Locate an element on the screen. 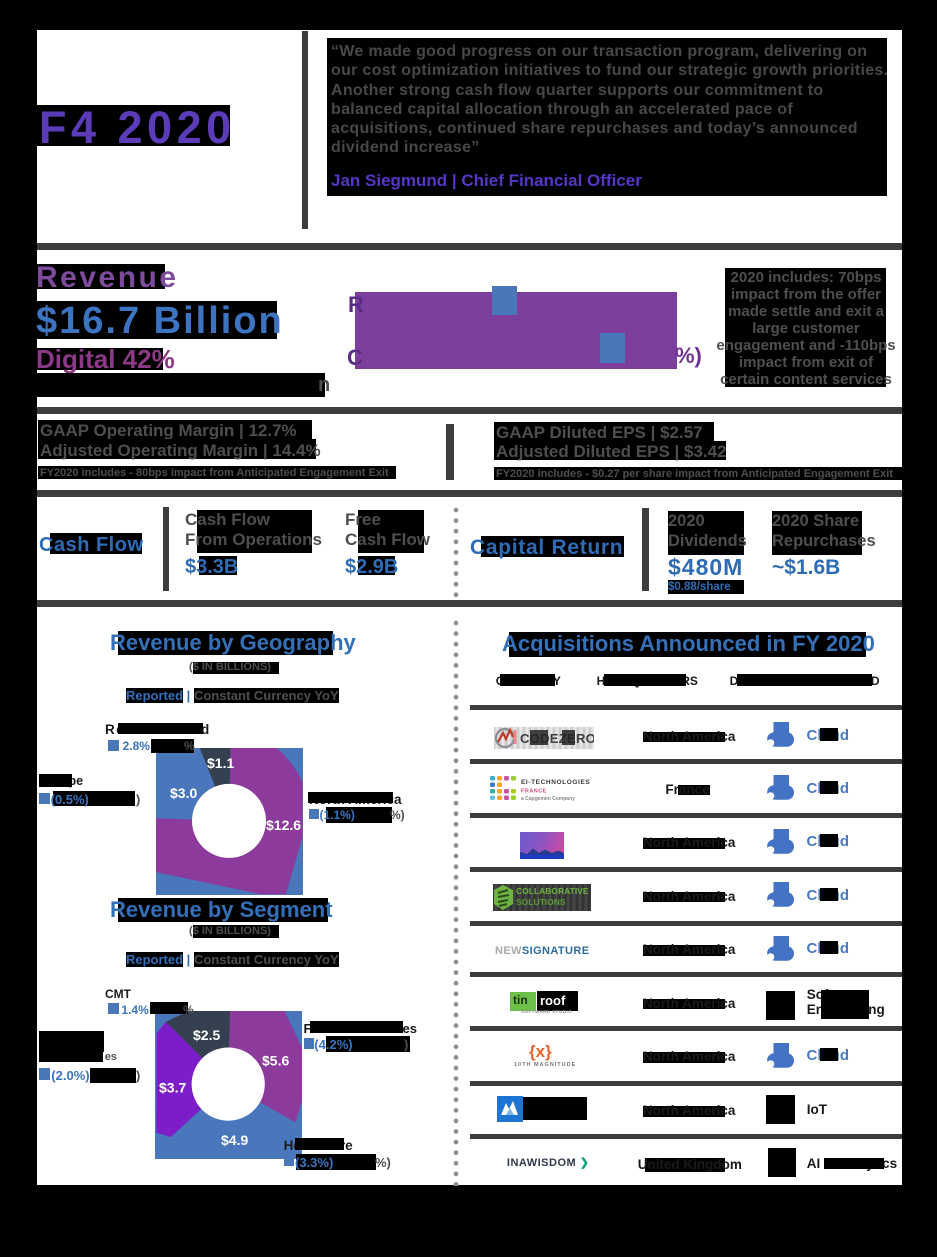 The width and height of the screenshot is (937, 1257). svg-text: $4.9 is located at coordinates (234, 1140).